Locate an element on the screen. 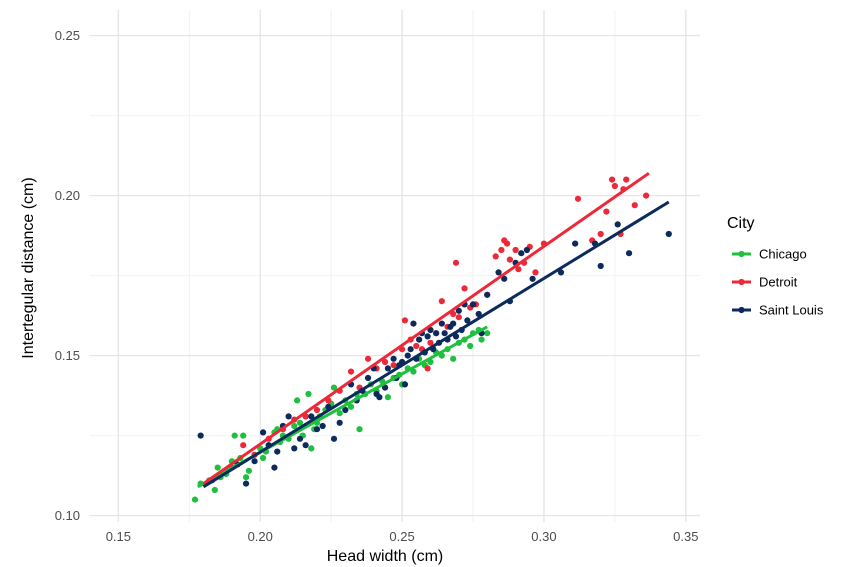 The width and height of the screenshot is (859, 567). legend-item-detroit: Detroit is located at coordinates (765, 282).